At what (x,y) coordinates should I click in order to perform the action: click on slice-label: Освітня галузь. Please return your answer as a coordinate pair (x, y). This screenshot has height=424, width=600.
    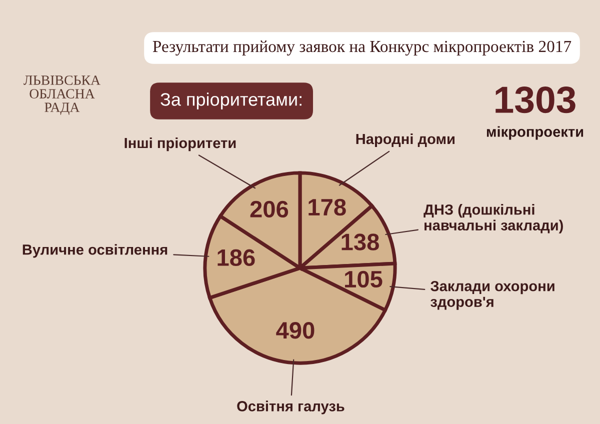
    Looking at the image, I should click on (290, 407).